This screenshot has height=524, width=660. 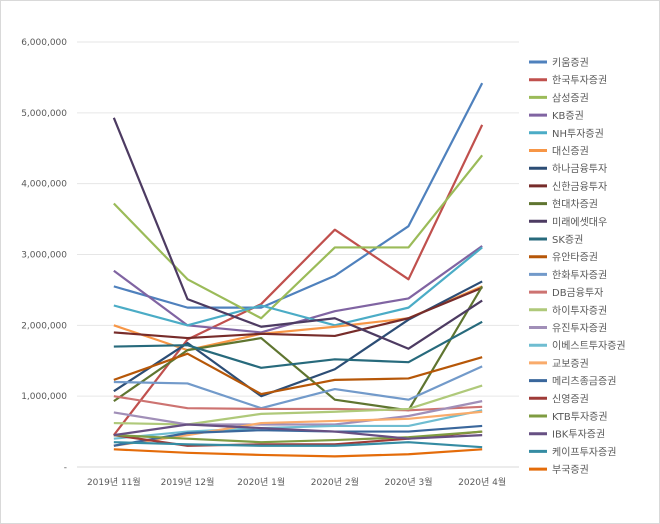 What do you see at coordinates (188, 482) in the screenshot?
I see `x-tick-label: 2019년 12월` at bounding box center [188, 482].